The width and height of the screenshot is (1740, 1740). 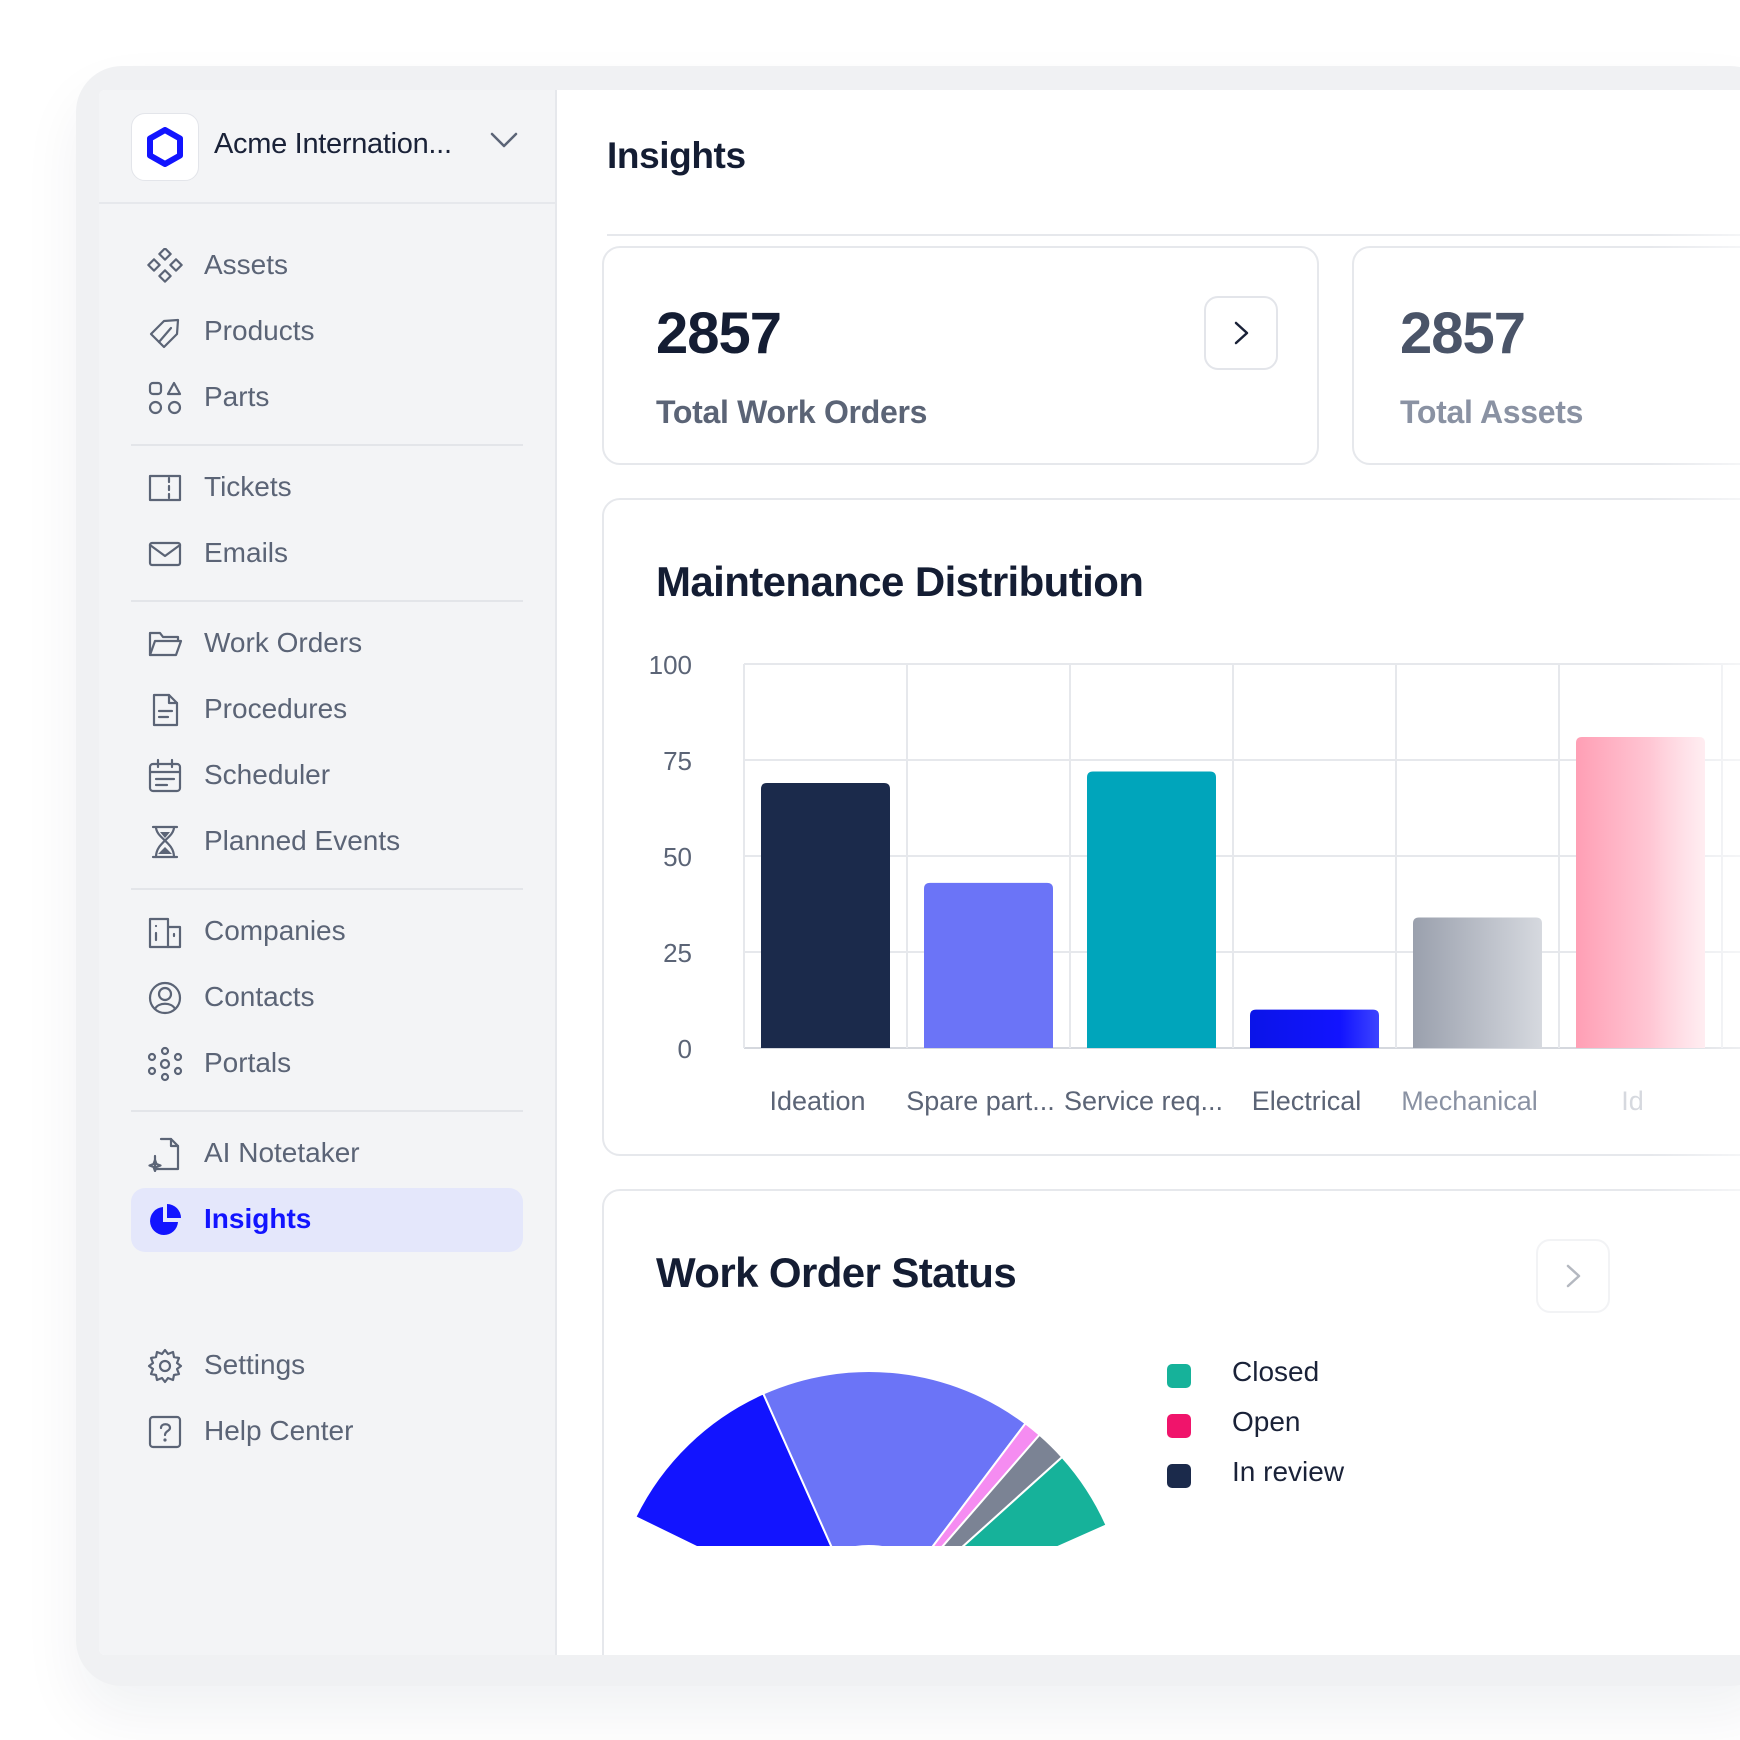 I want to click on card-title: Maintenance Distribution, so click(x=900, y=581).